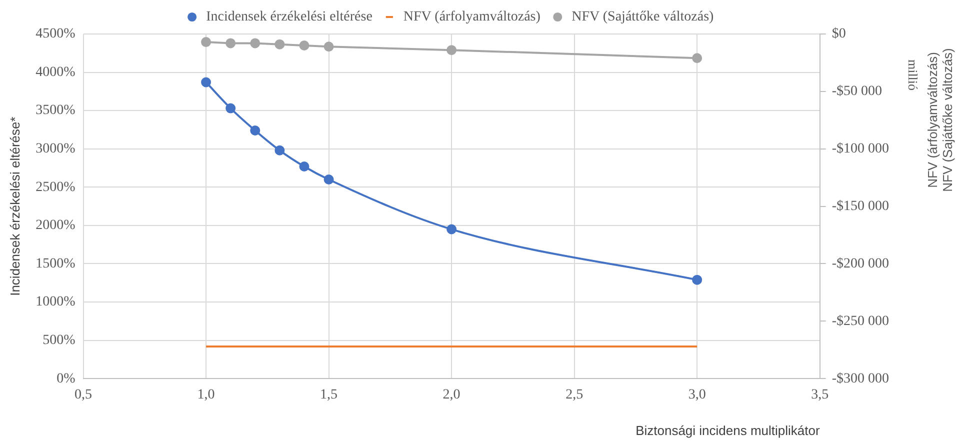  I want to click on x-tick-label: 2,5, so click(575, 395).